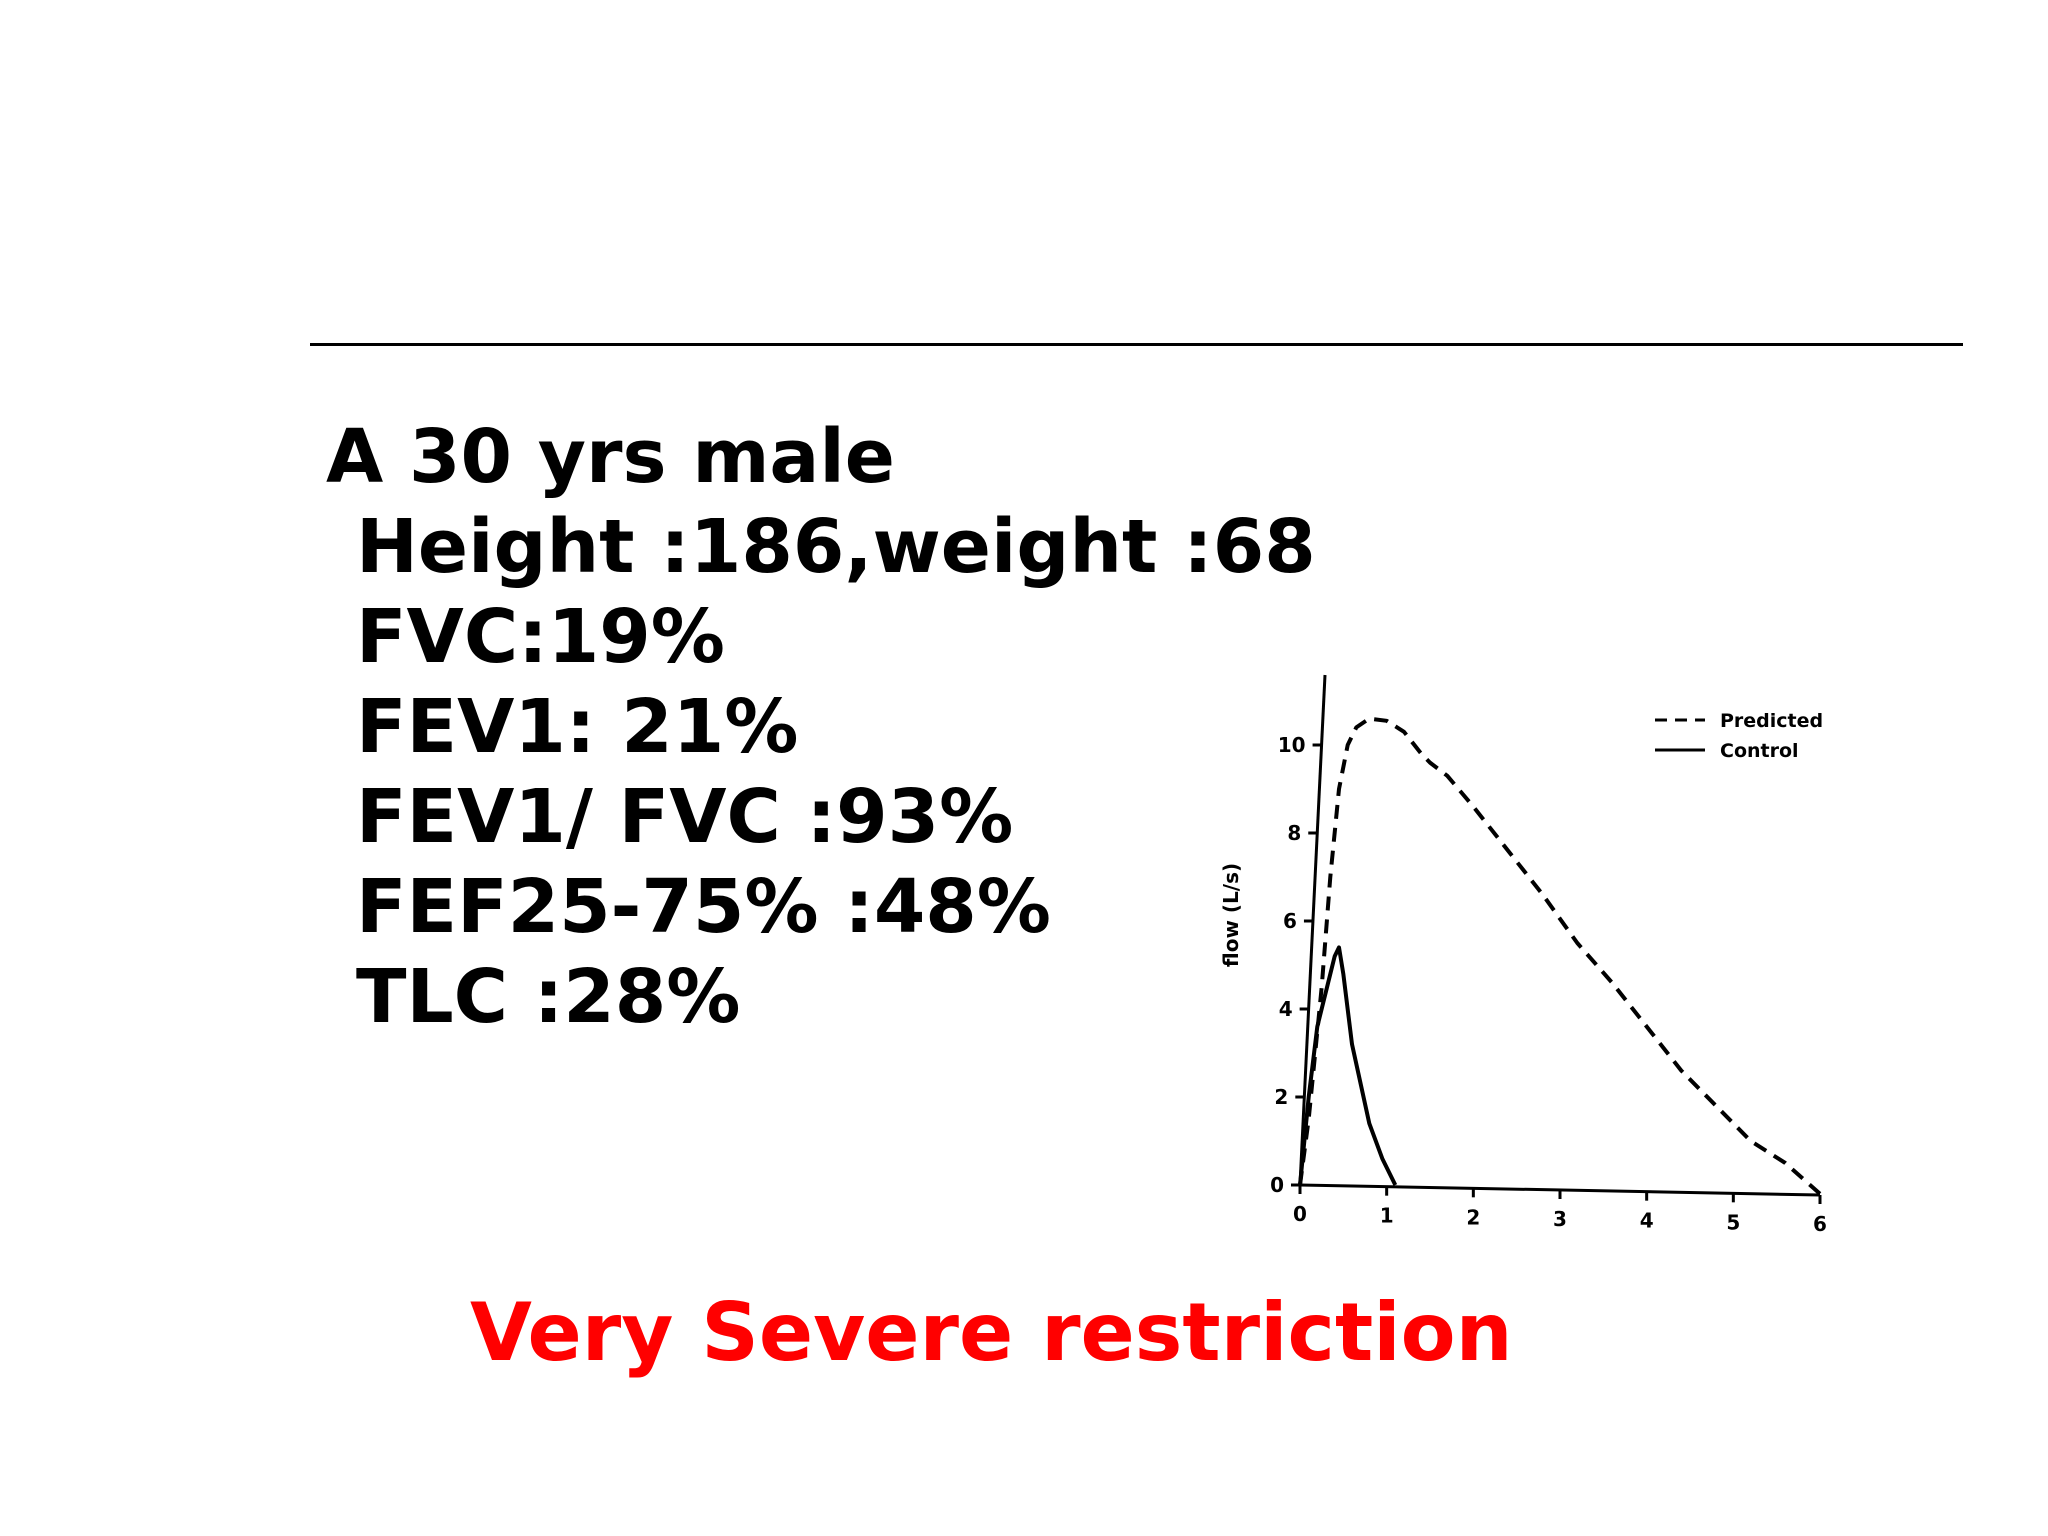 The width and height of the screenshot is (2048, 1536). Describe the element at coordinates (1292, 745) in the screenshot. I see `y-tick-label: 10` at that location.